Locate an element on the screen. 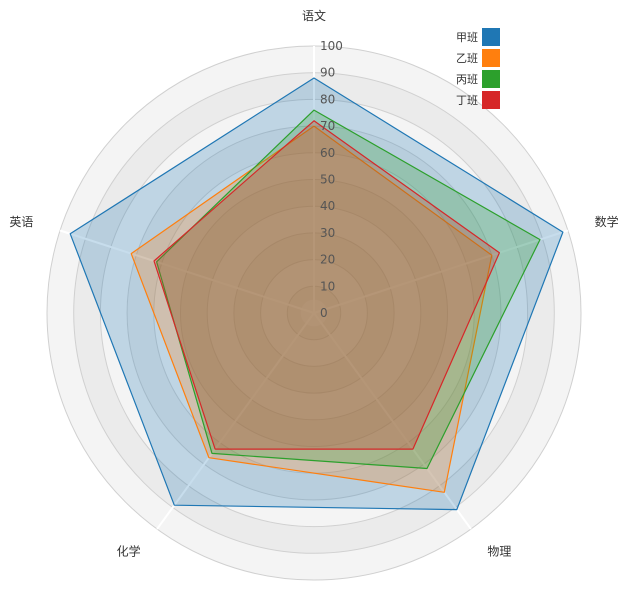 Image resolution: width=624 pixels, height=597 pixels. tick-label-90: 90 is located at coordinates (327, 73).